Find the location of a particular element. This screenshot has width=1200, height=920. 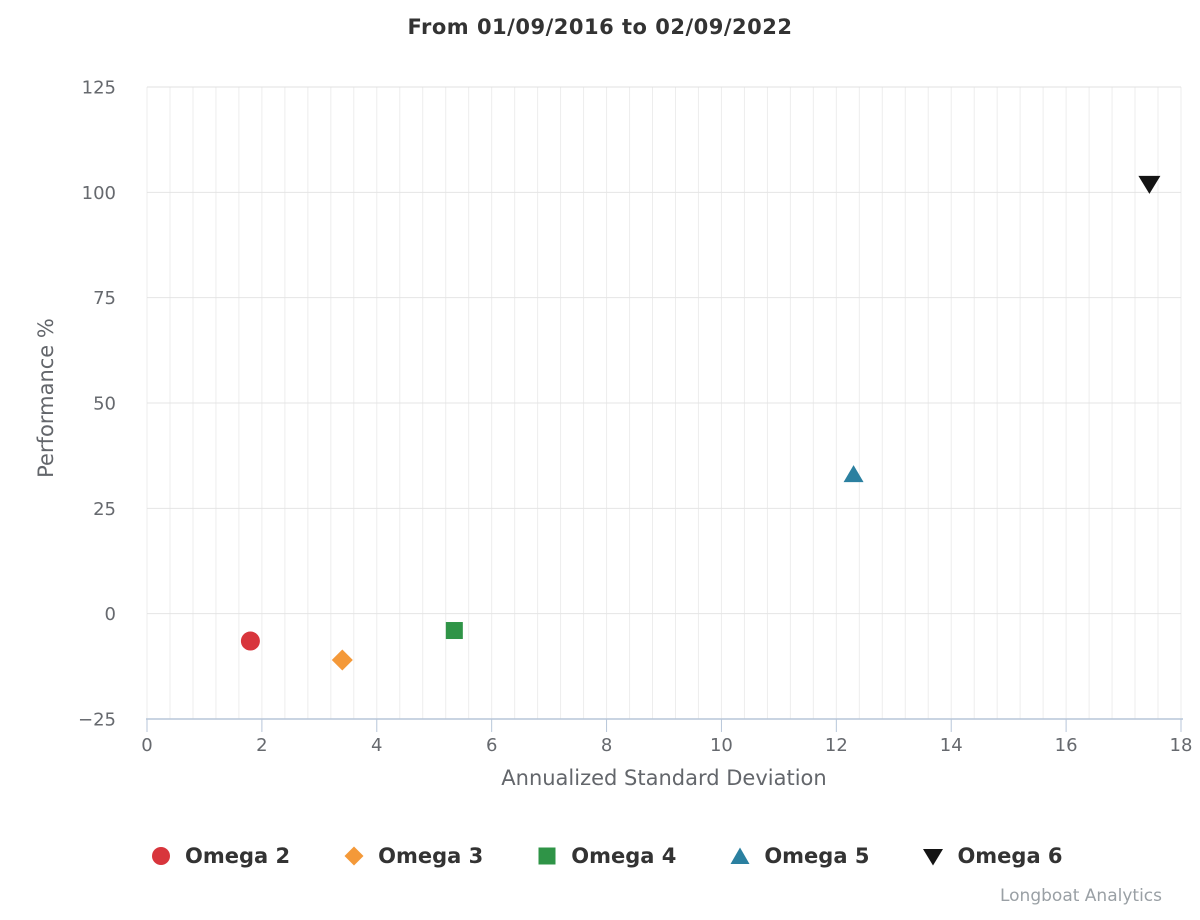

y-tick-label-0: 0 is located at coordinates (110, 614).